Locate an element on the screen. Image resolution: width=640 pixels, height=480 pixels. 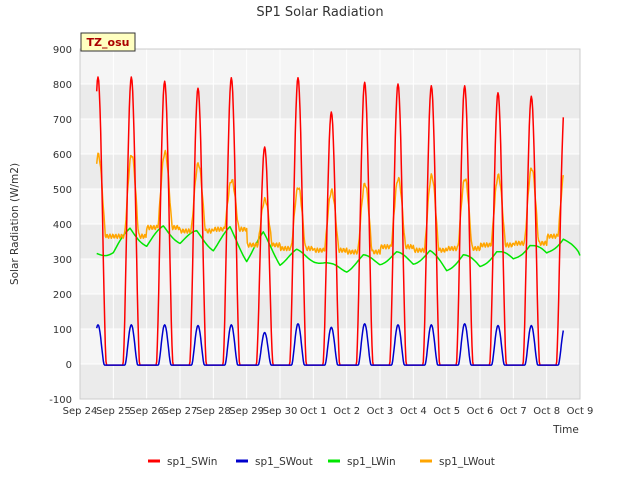
legend-item: sp1_LWin is located at coordinates (362, 462).